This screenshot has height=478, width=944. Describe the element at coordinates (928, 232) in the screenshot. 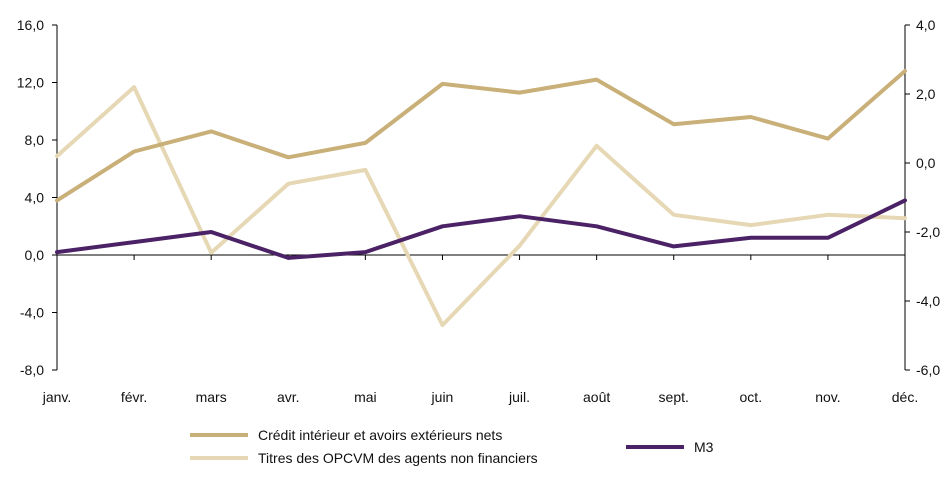

I see `right-tick-label: -2,0` at that location.